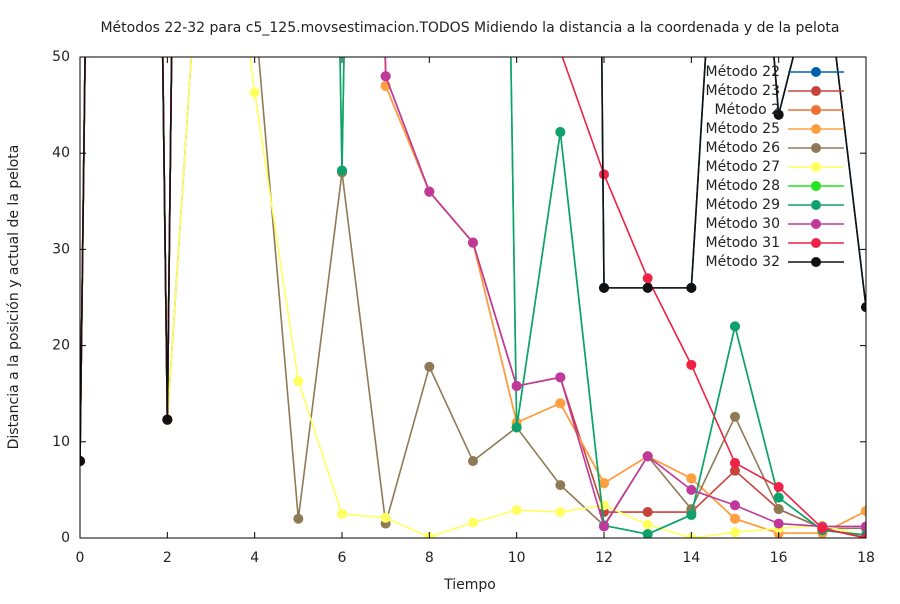 The image size is (900, 604). What do you see at coordinates (61, 346) in the screenshot?
I see `y-tick-label: 20` at bounding box center [61, 346].